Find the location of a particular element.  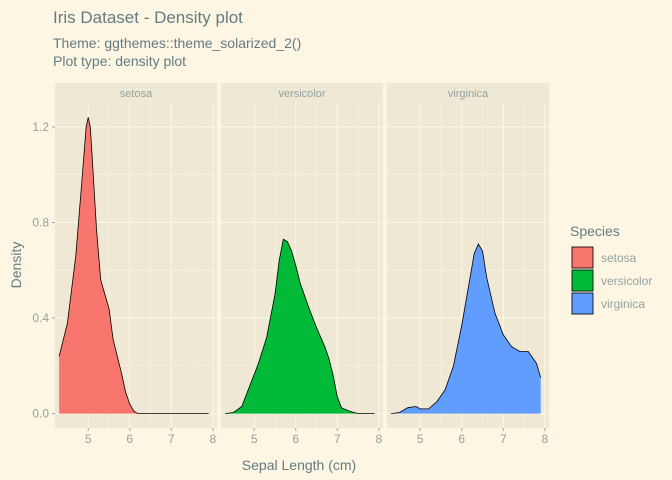

facet-strip-label-virginica: virginica is located at coordinates (468, 94).